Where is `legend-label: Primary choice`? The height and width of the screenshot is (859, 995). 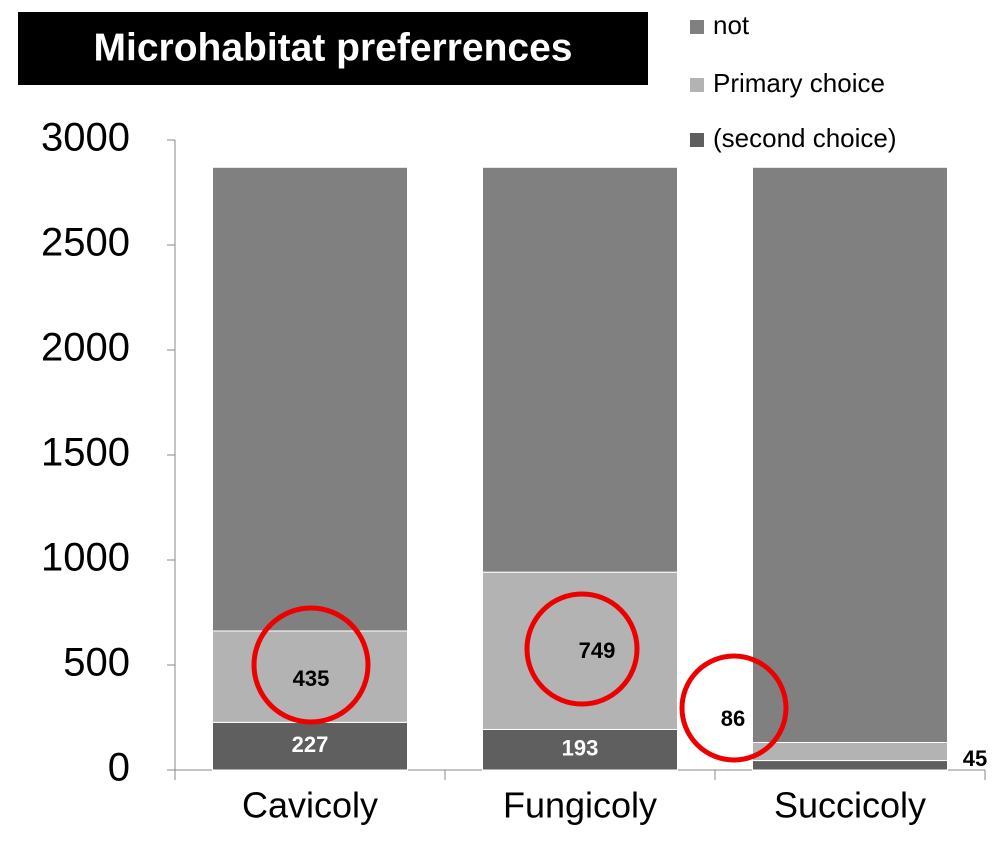
legend-label: Primary choice is located at coordinates (799, 83).